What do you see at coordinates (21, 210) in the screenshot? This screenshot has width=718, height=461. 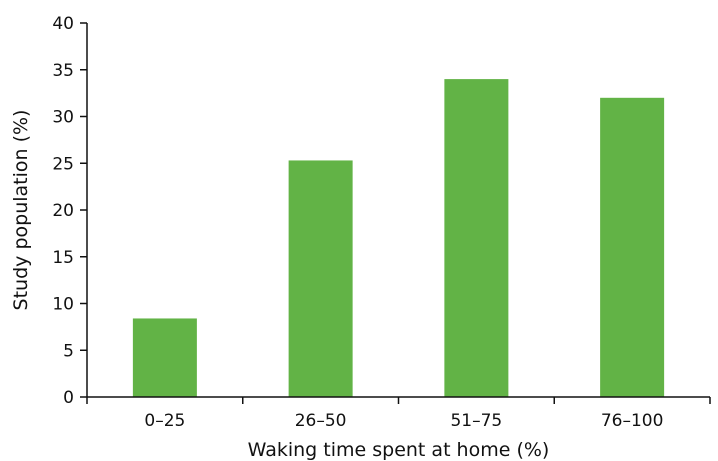 I see `y-axis-title: Study population (%)` at bounding box center [21, 210].